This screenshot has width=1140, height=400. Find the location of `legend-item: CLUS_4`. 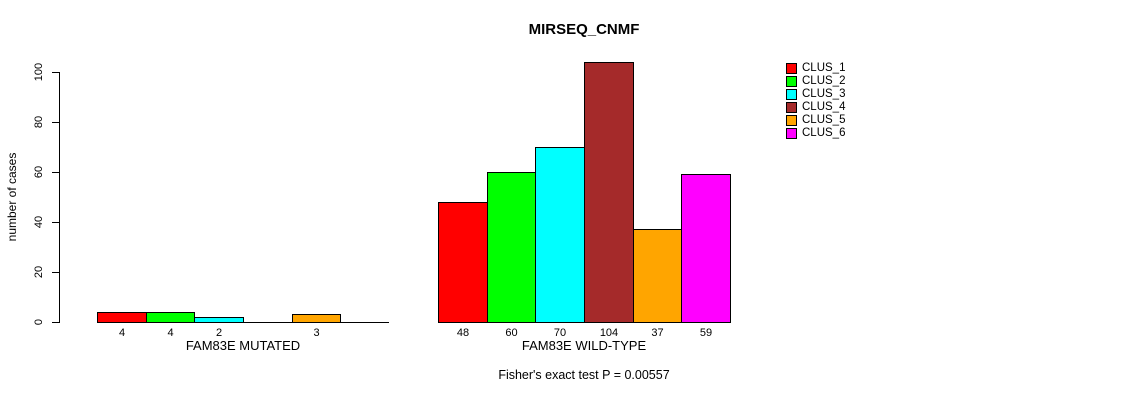

legend-item: CLUS_4 is located at coordinates (815, 107).